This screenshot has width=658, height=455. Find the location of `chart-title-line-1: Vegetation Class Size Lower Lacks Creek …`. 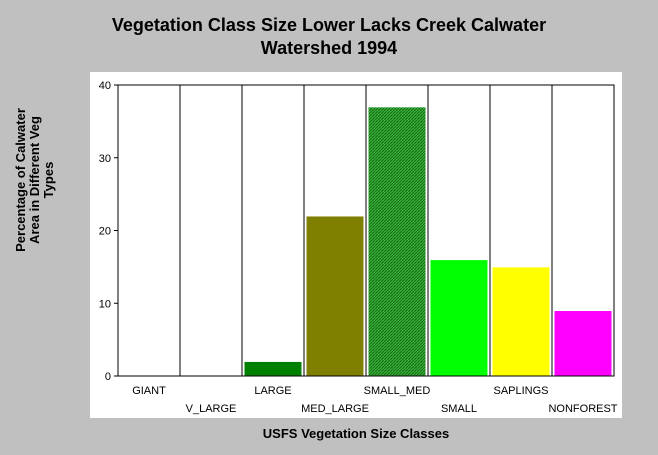

chart-title-line-1: Vegetation Class Size Lower Lacks Creek … is located at coordinates (329, 25).